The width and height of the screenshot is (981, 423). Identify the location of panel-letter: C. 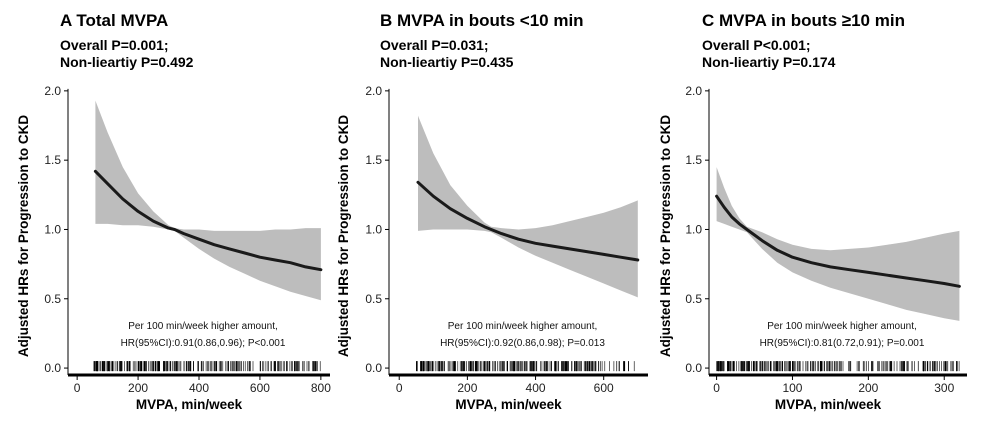
(710, 20).